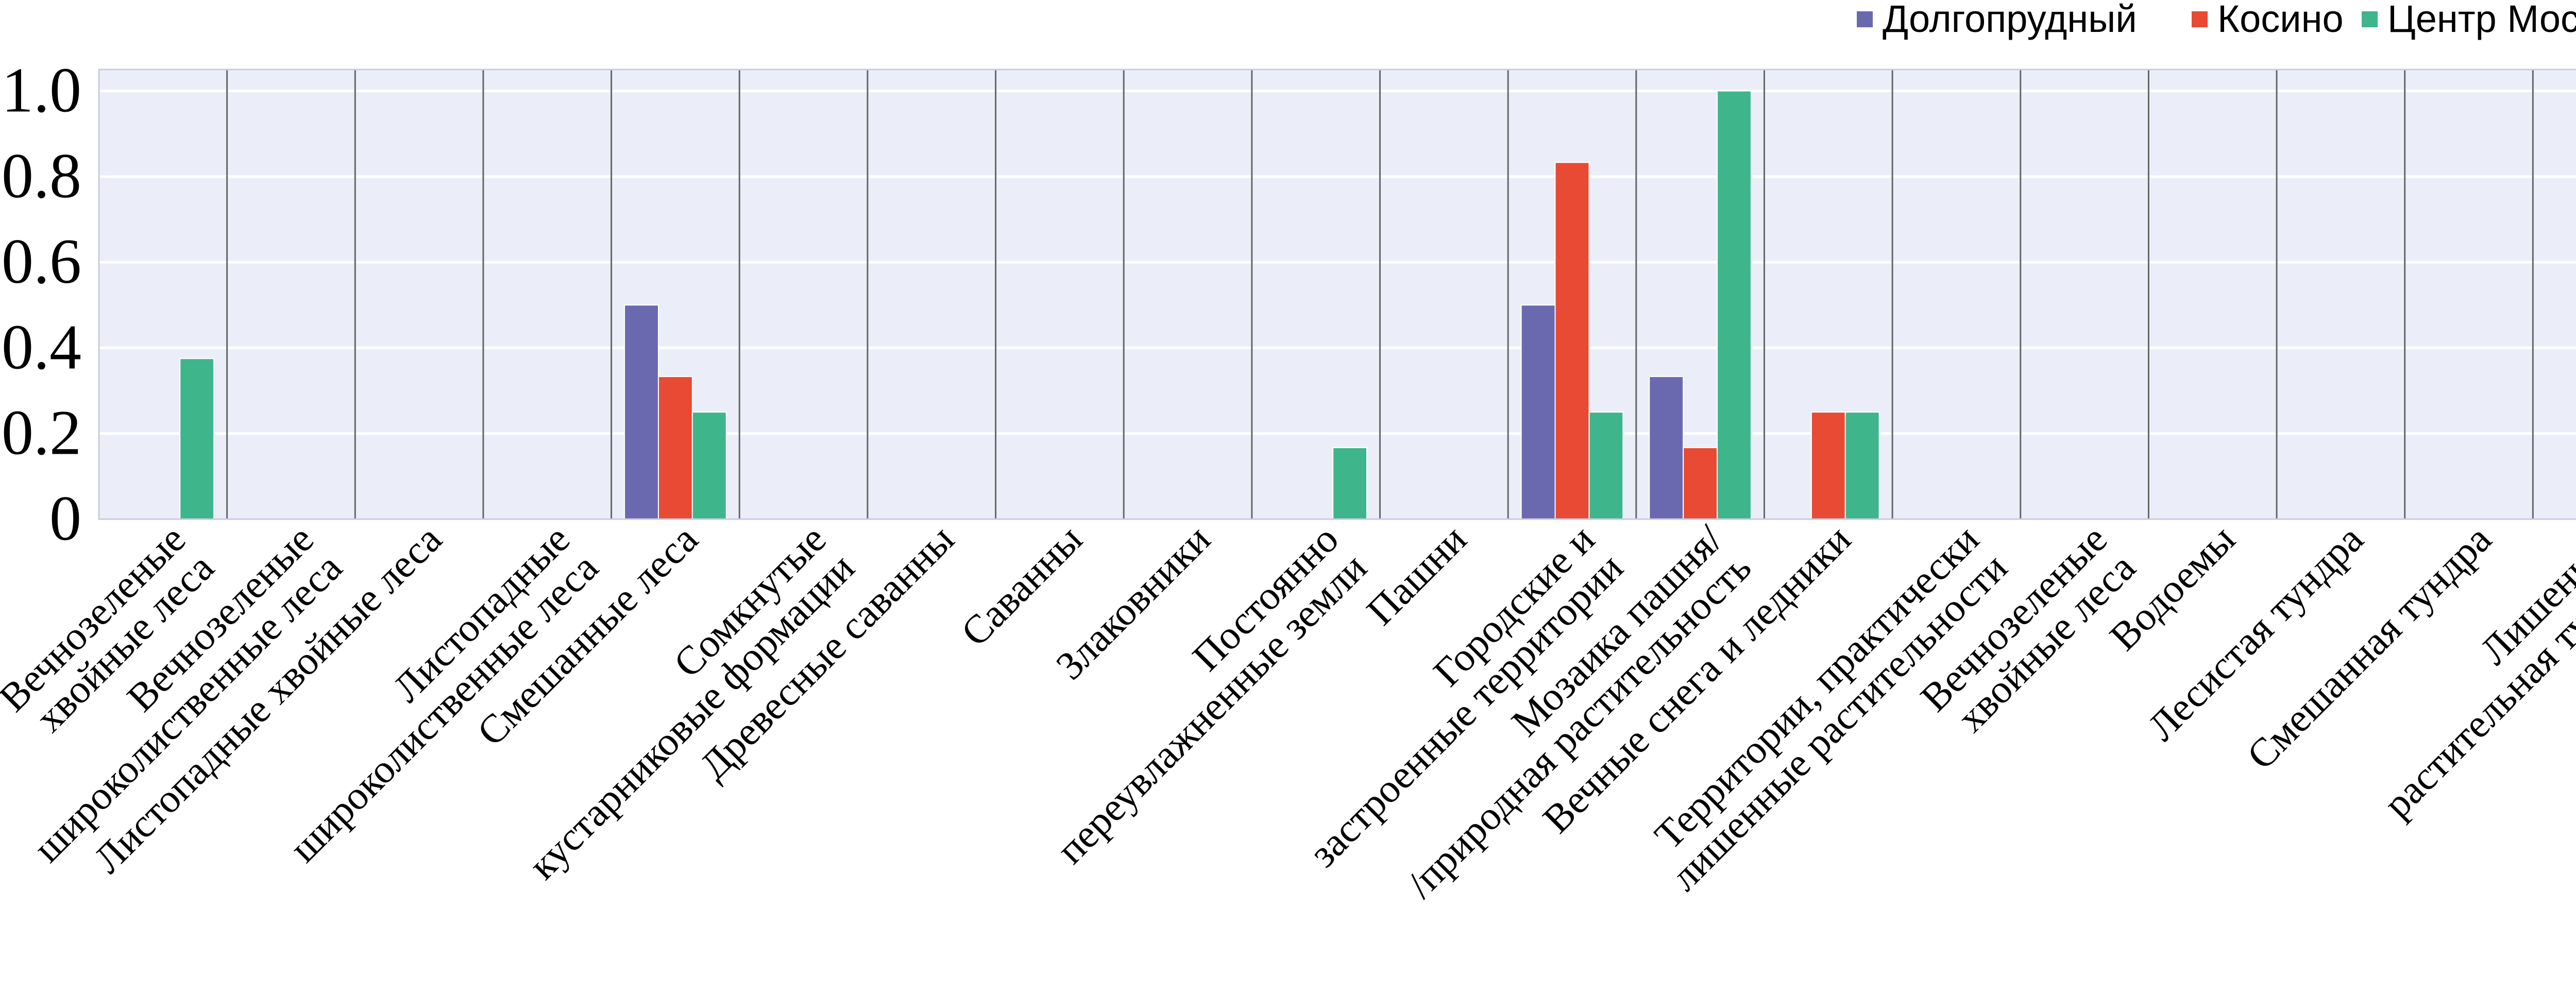 This screenshot has width=2576, height=995. I want to click on legend-label: Косино, so click(2280, 20).